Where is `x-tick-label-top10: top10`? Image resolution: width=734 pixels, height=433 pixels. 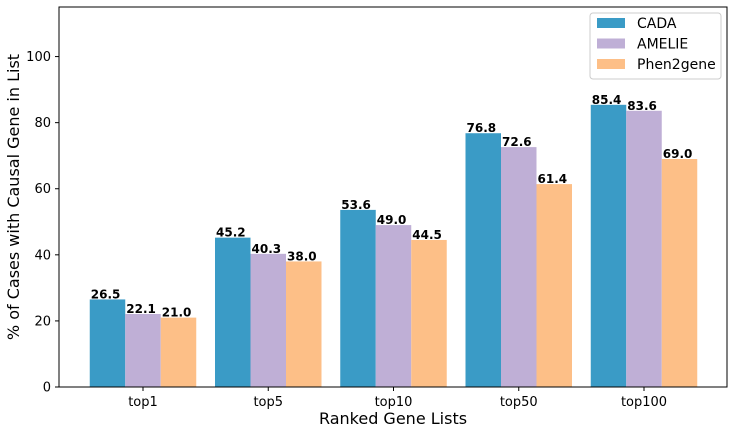 x-tick-label-top10: top10 is located at coordinates (394, 402).